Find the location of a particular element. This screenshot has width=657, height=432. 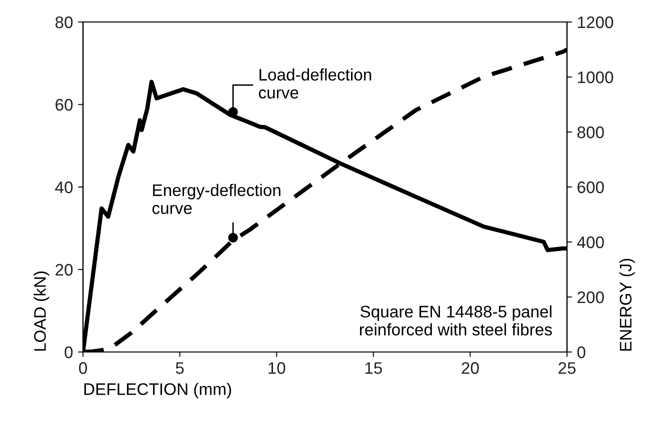

y2-tick-label: 200 is located at coordinates (591, 297).